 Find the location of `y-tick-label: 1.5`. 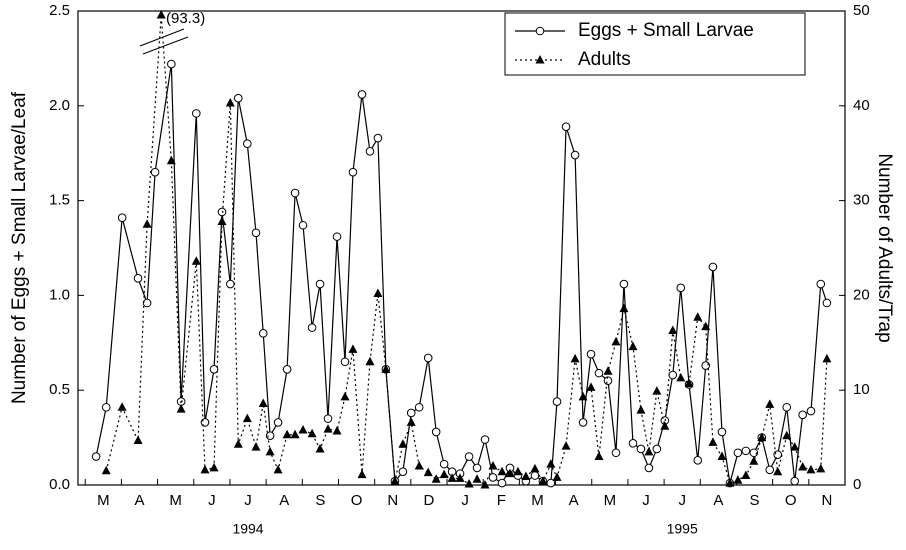

y-tick-label: 1.5 is located at coordinates (59, 200).